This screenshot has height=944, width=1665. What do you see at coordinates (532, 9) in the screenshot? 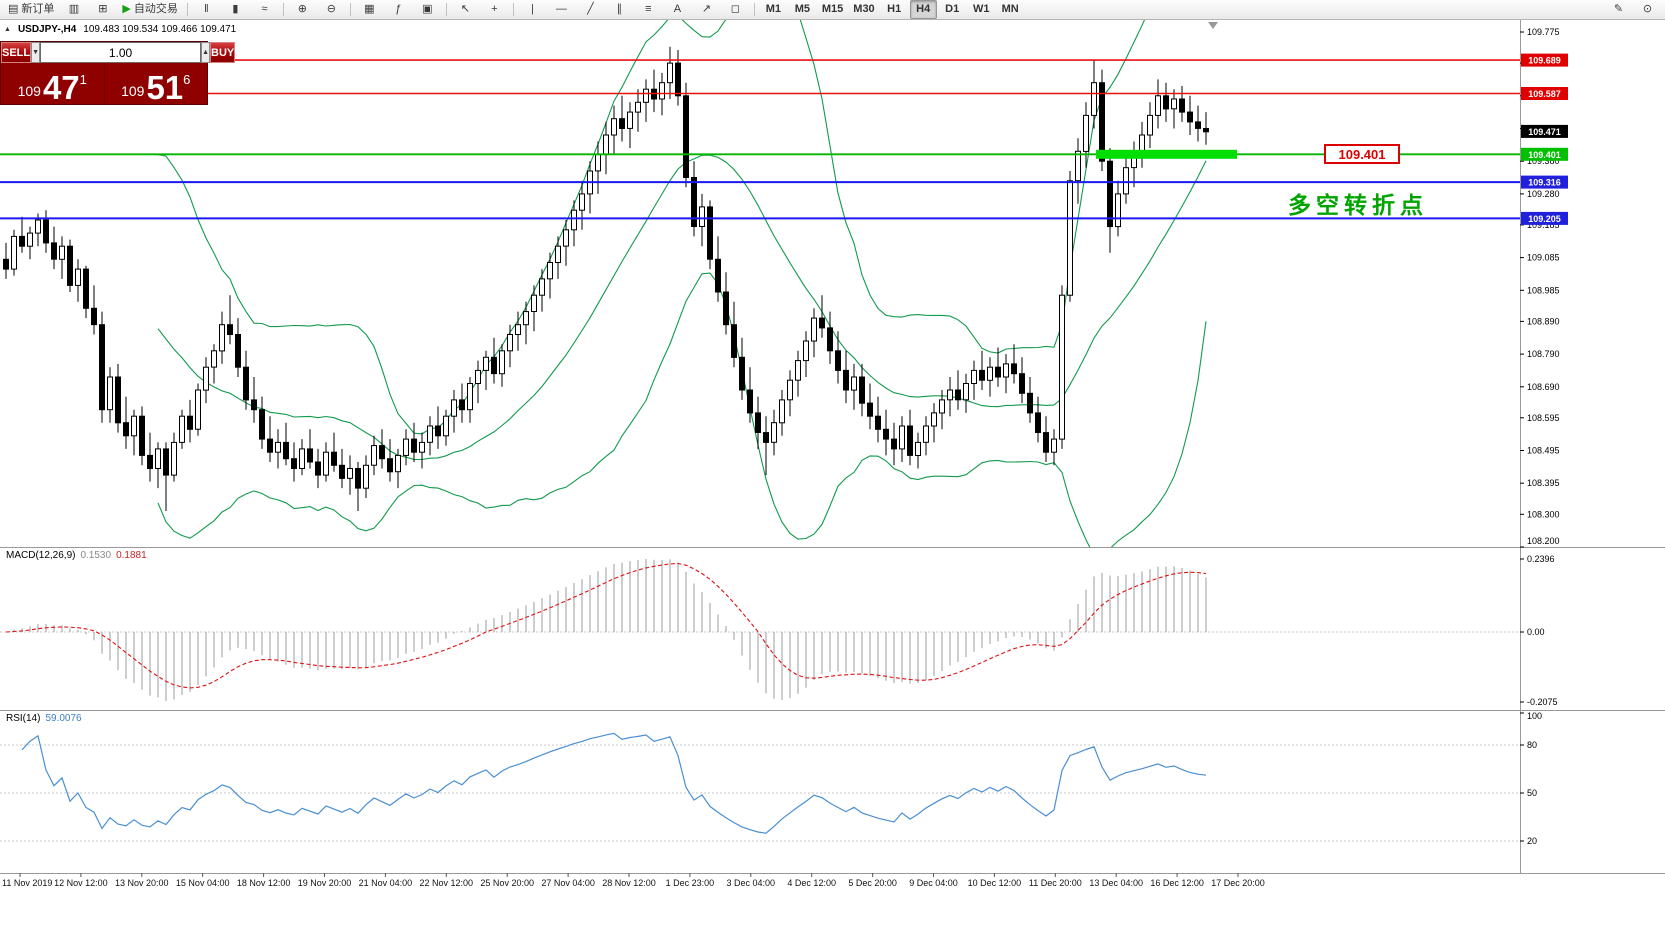
I see `vertical-line-button: |` at bounding box center [532, 9].